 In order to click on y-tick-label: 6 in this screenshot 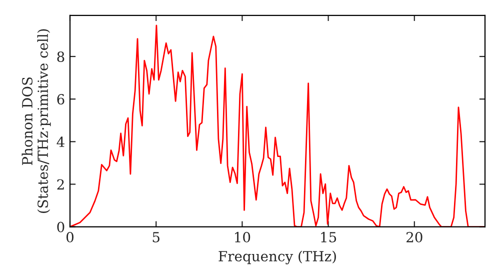, I will do `click(60, 99)`.